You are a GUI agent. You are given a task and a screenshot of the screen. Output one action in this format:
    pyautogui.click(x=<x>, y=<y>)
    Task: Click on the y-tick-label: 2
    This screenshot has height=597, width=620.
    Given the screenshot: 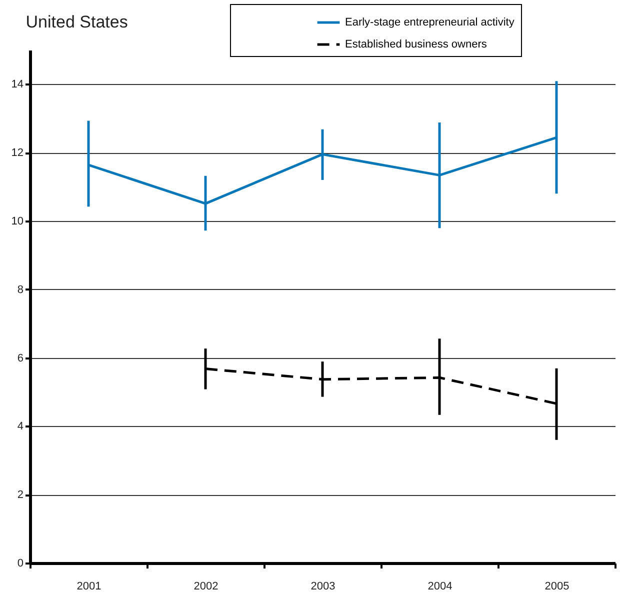 What is the action you would take?
    pyautogui.click(x=20, y=495)
    